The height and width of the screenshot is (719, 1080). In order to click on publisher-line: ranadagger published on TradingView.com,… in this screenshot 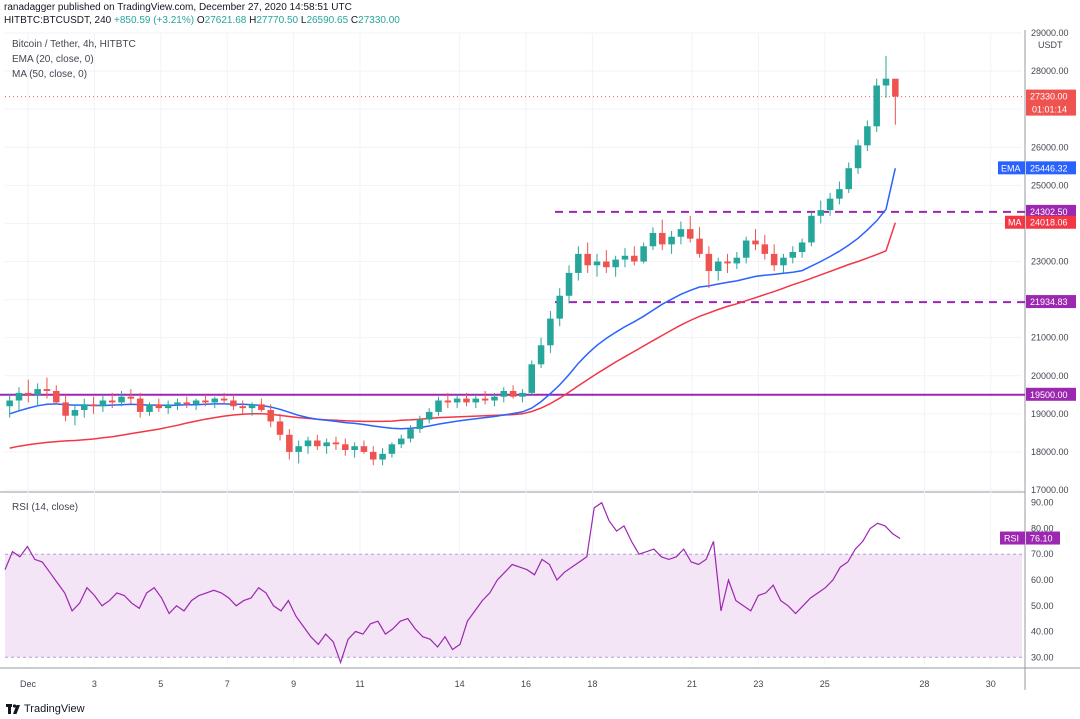, I will do `click(178, 7)`.